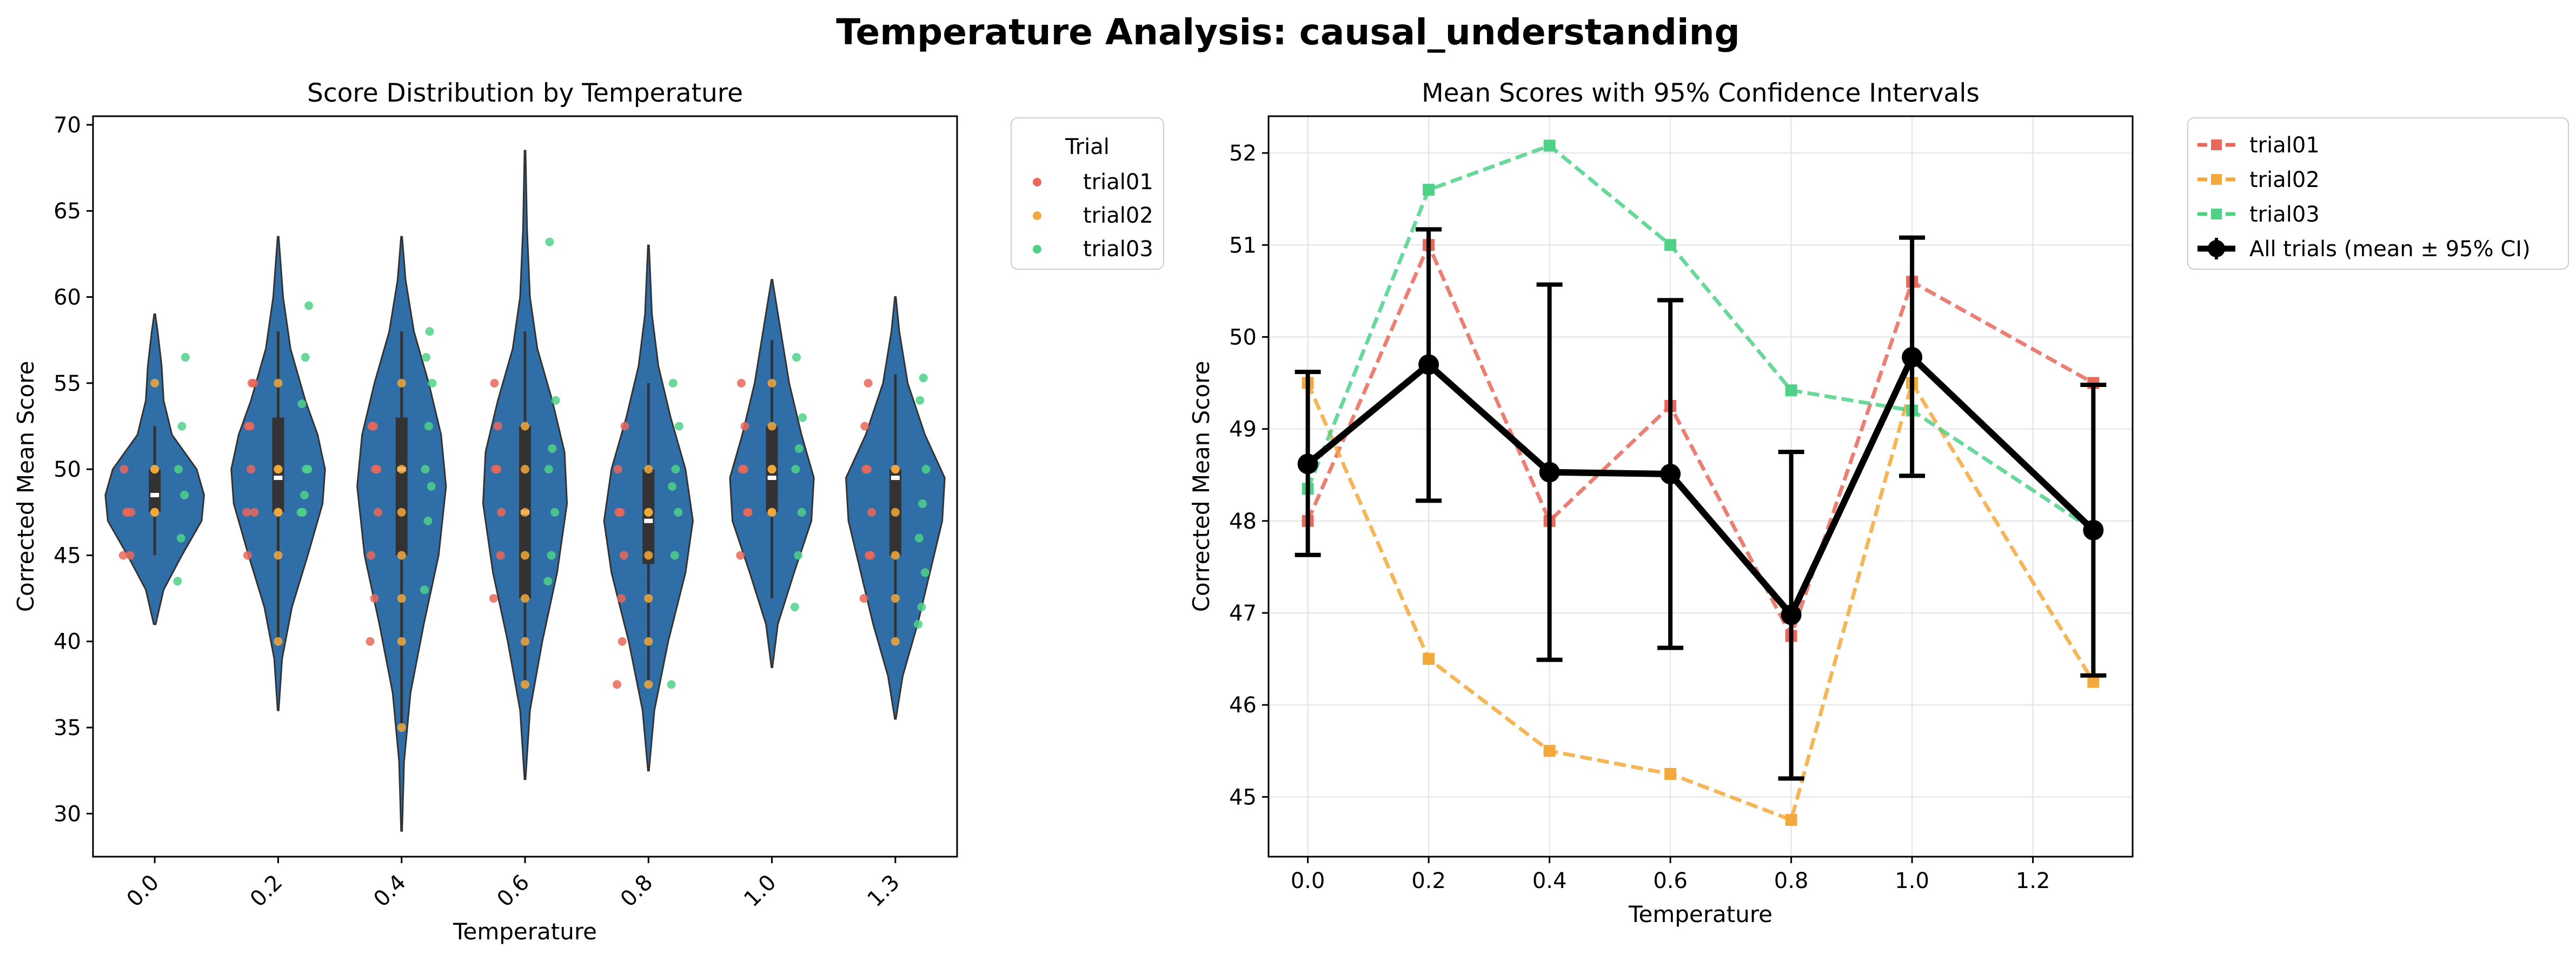 This screenshot has width=2576, height=961. Describe the element at coordinates (1700, 441) in the screenshot. I see `series-line-trial01` at that location.